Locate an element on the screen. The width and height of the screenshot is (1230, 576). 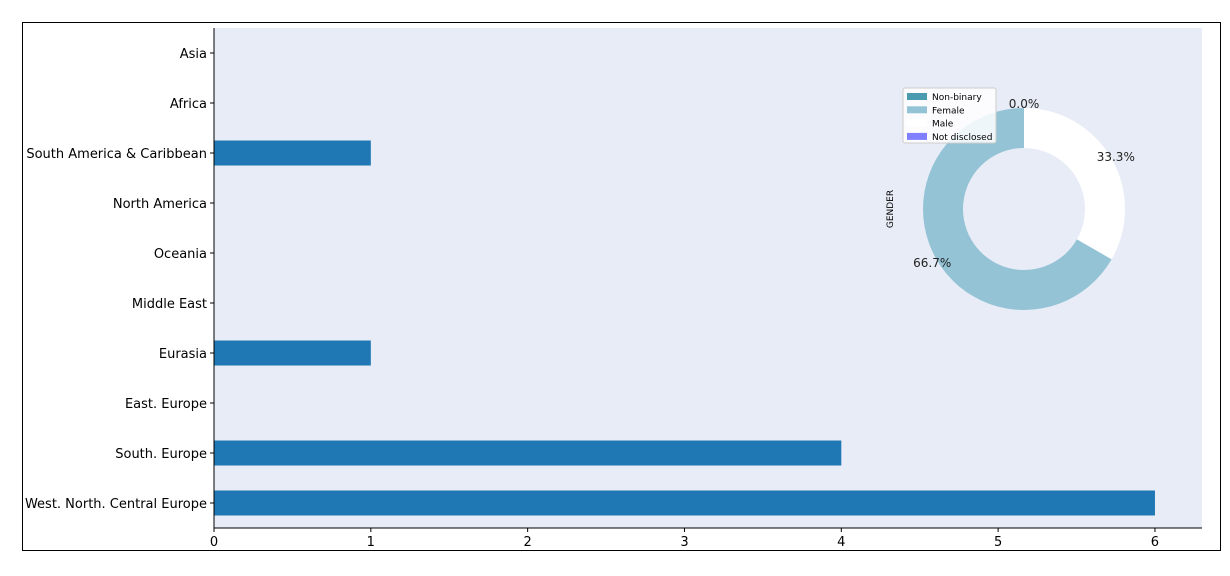
x-tick-label: 2 is located at coordinates (528, 542).